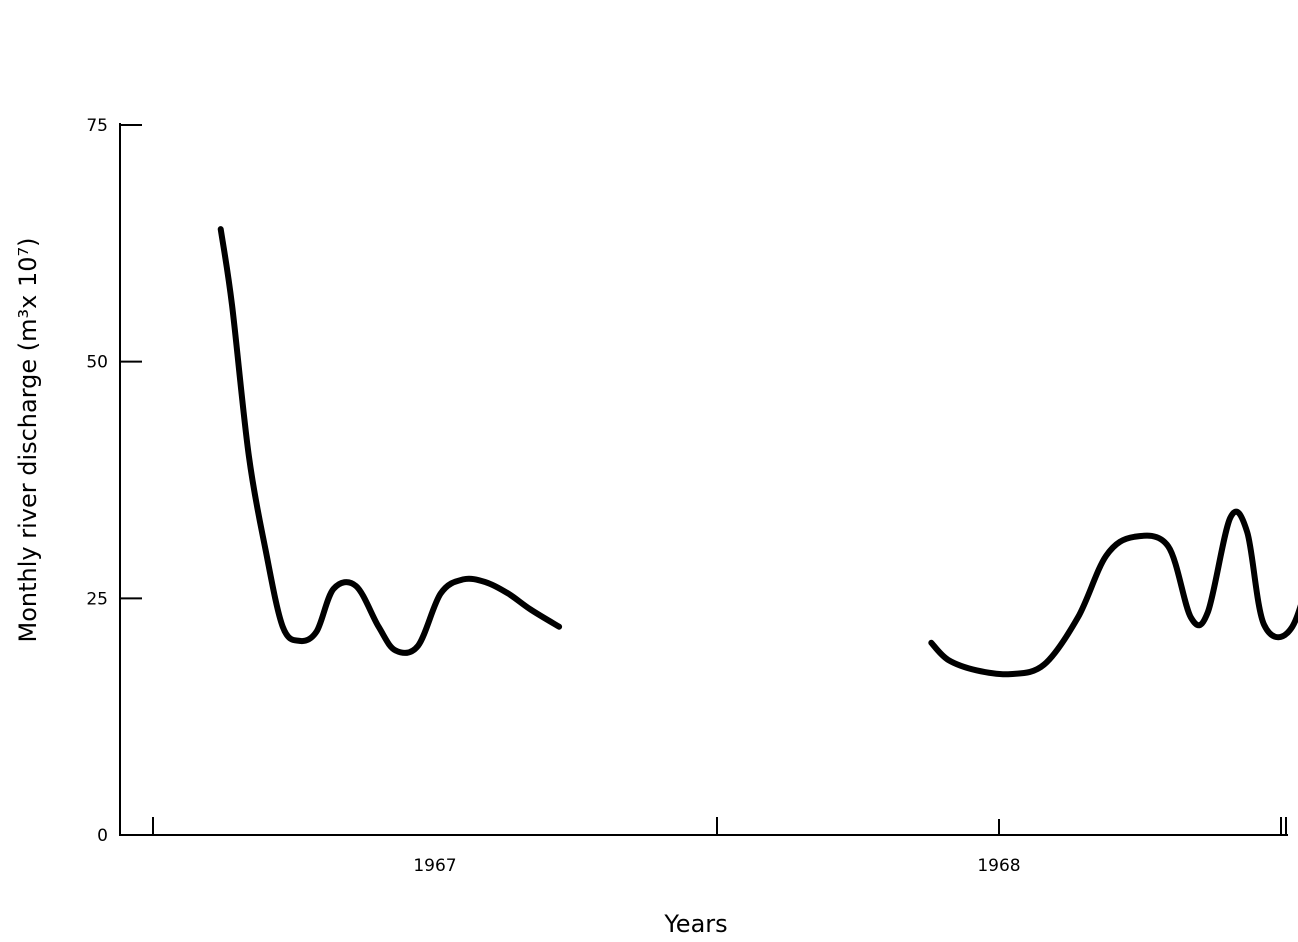 The width and height of the screenshot is (1298, 942). What do you see at coordinates (434, 866) in the screenshot?
I see `year-label-1967: 1967` at bounding box center [434, 866].